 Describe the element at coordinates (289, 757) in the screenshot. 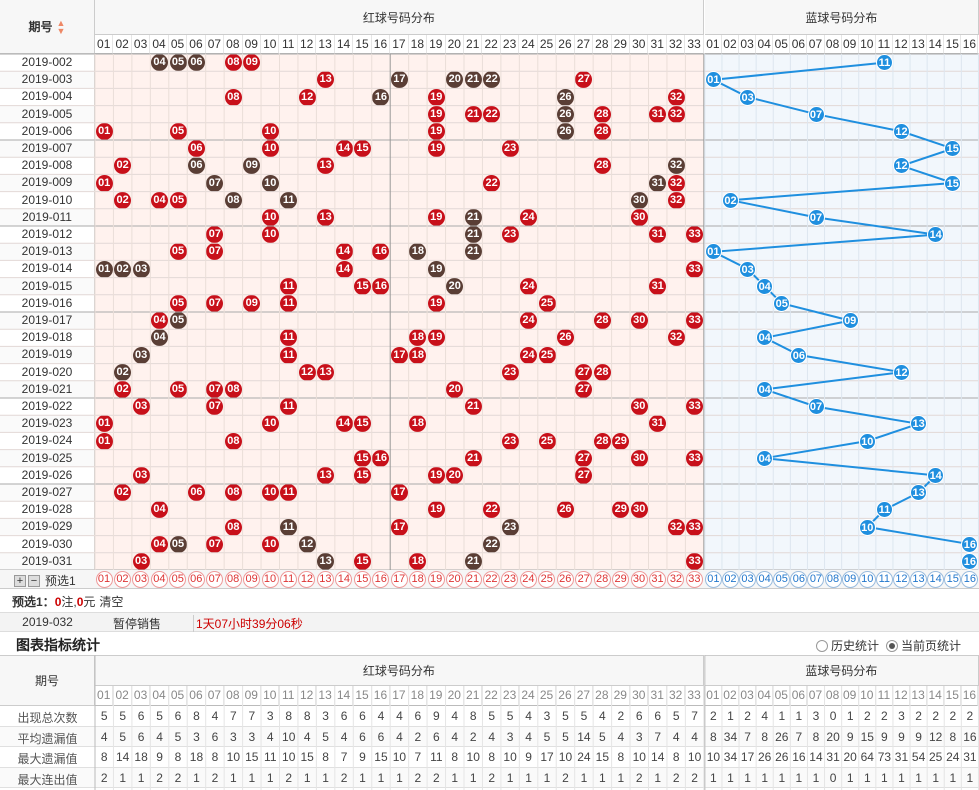

I see `stats-red-value: 10` at that location.